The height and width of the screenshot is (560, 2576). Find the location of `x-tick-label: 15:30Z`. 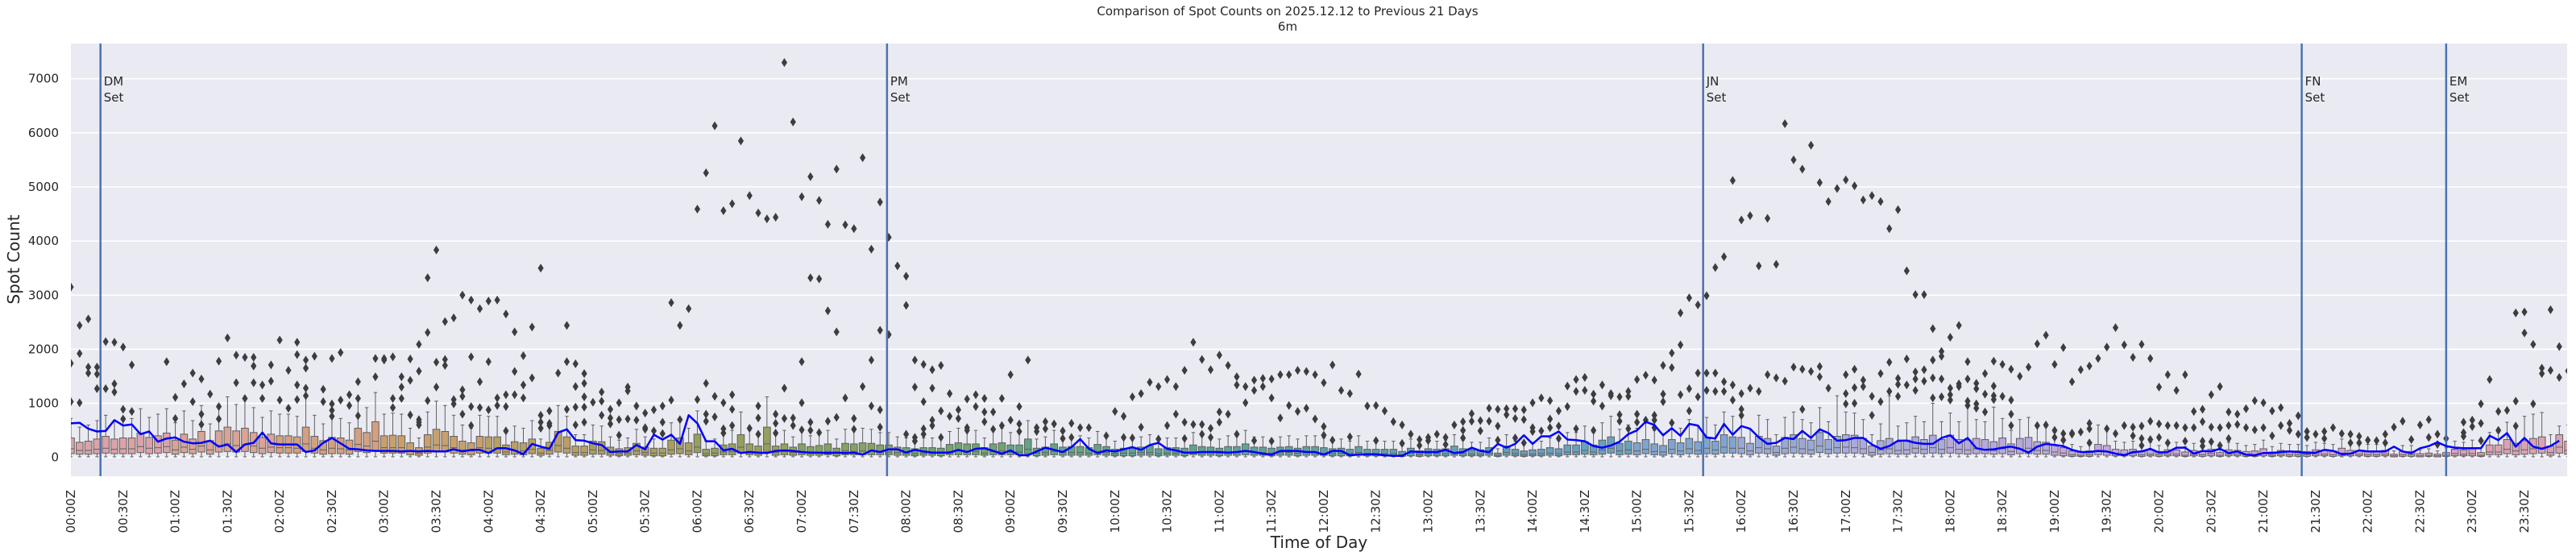

x-tick-label: 15:30Z is located at coordinates (1689, 512).